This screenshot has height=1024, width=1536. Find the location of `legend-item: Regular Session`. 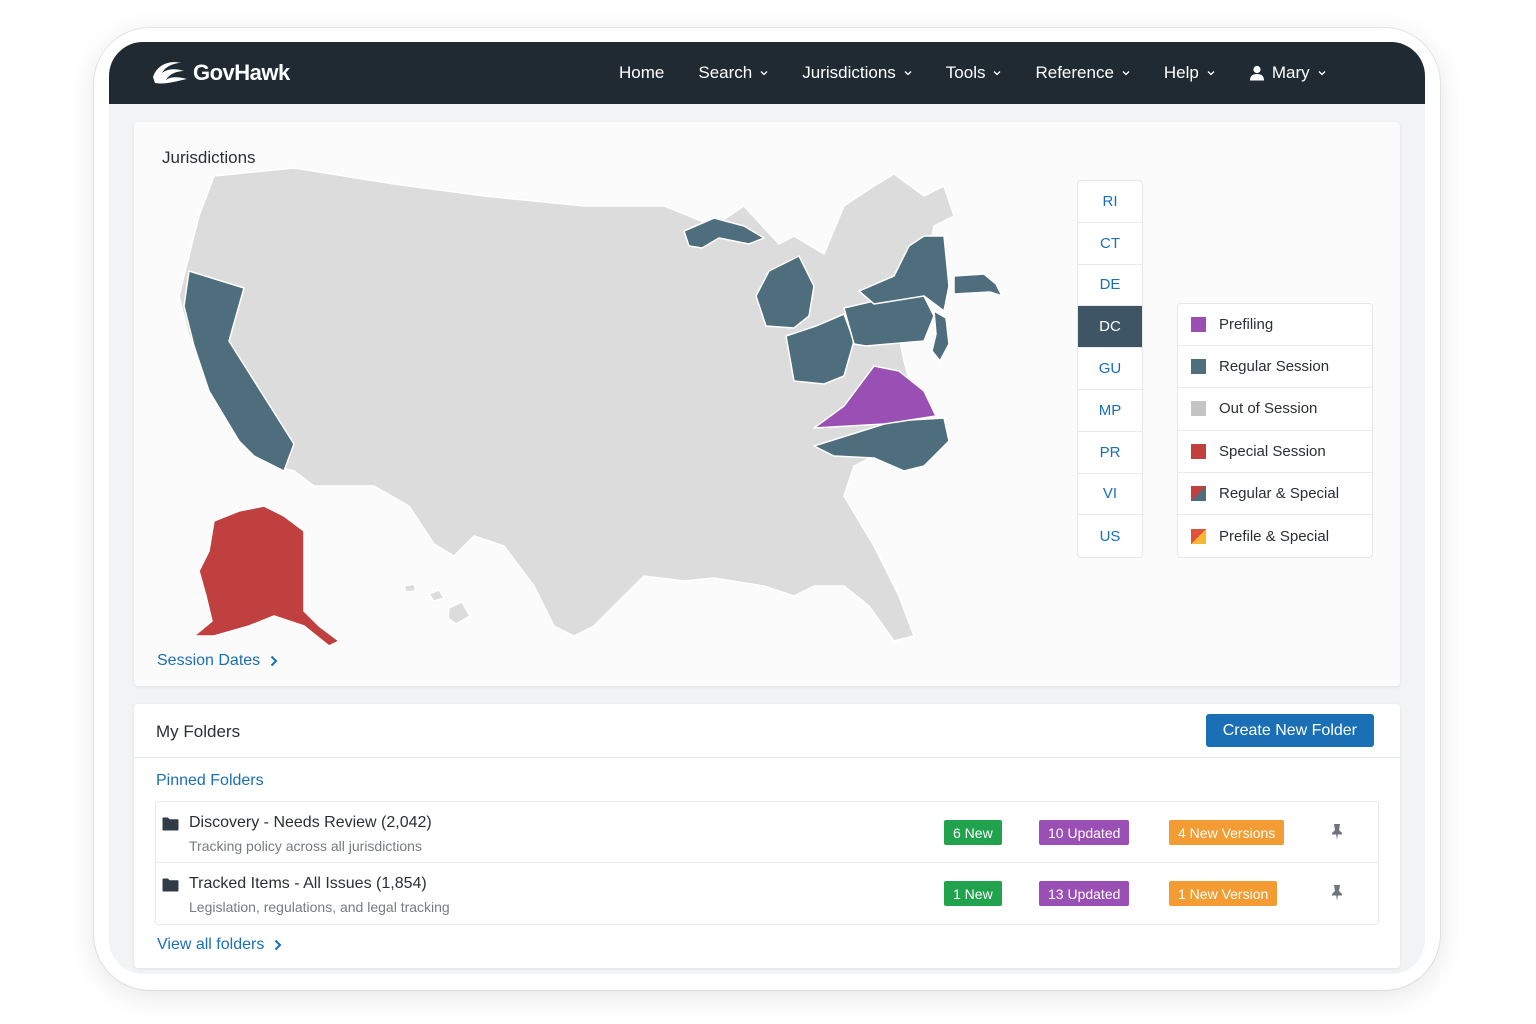

legend-item: Regular Session is located at coordinates (1275, 367).